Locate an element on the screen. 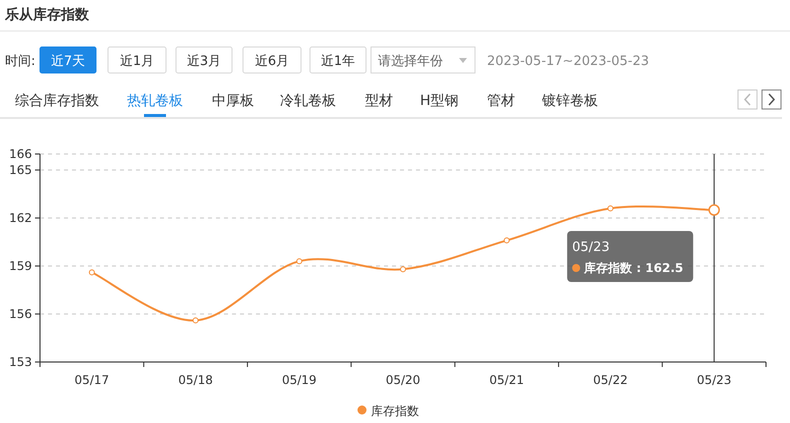 The height and width of the screenshot is (423, 790). x-tick-label: 05/18 is located at coordinates (195, 380).